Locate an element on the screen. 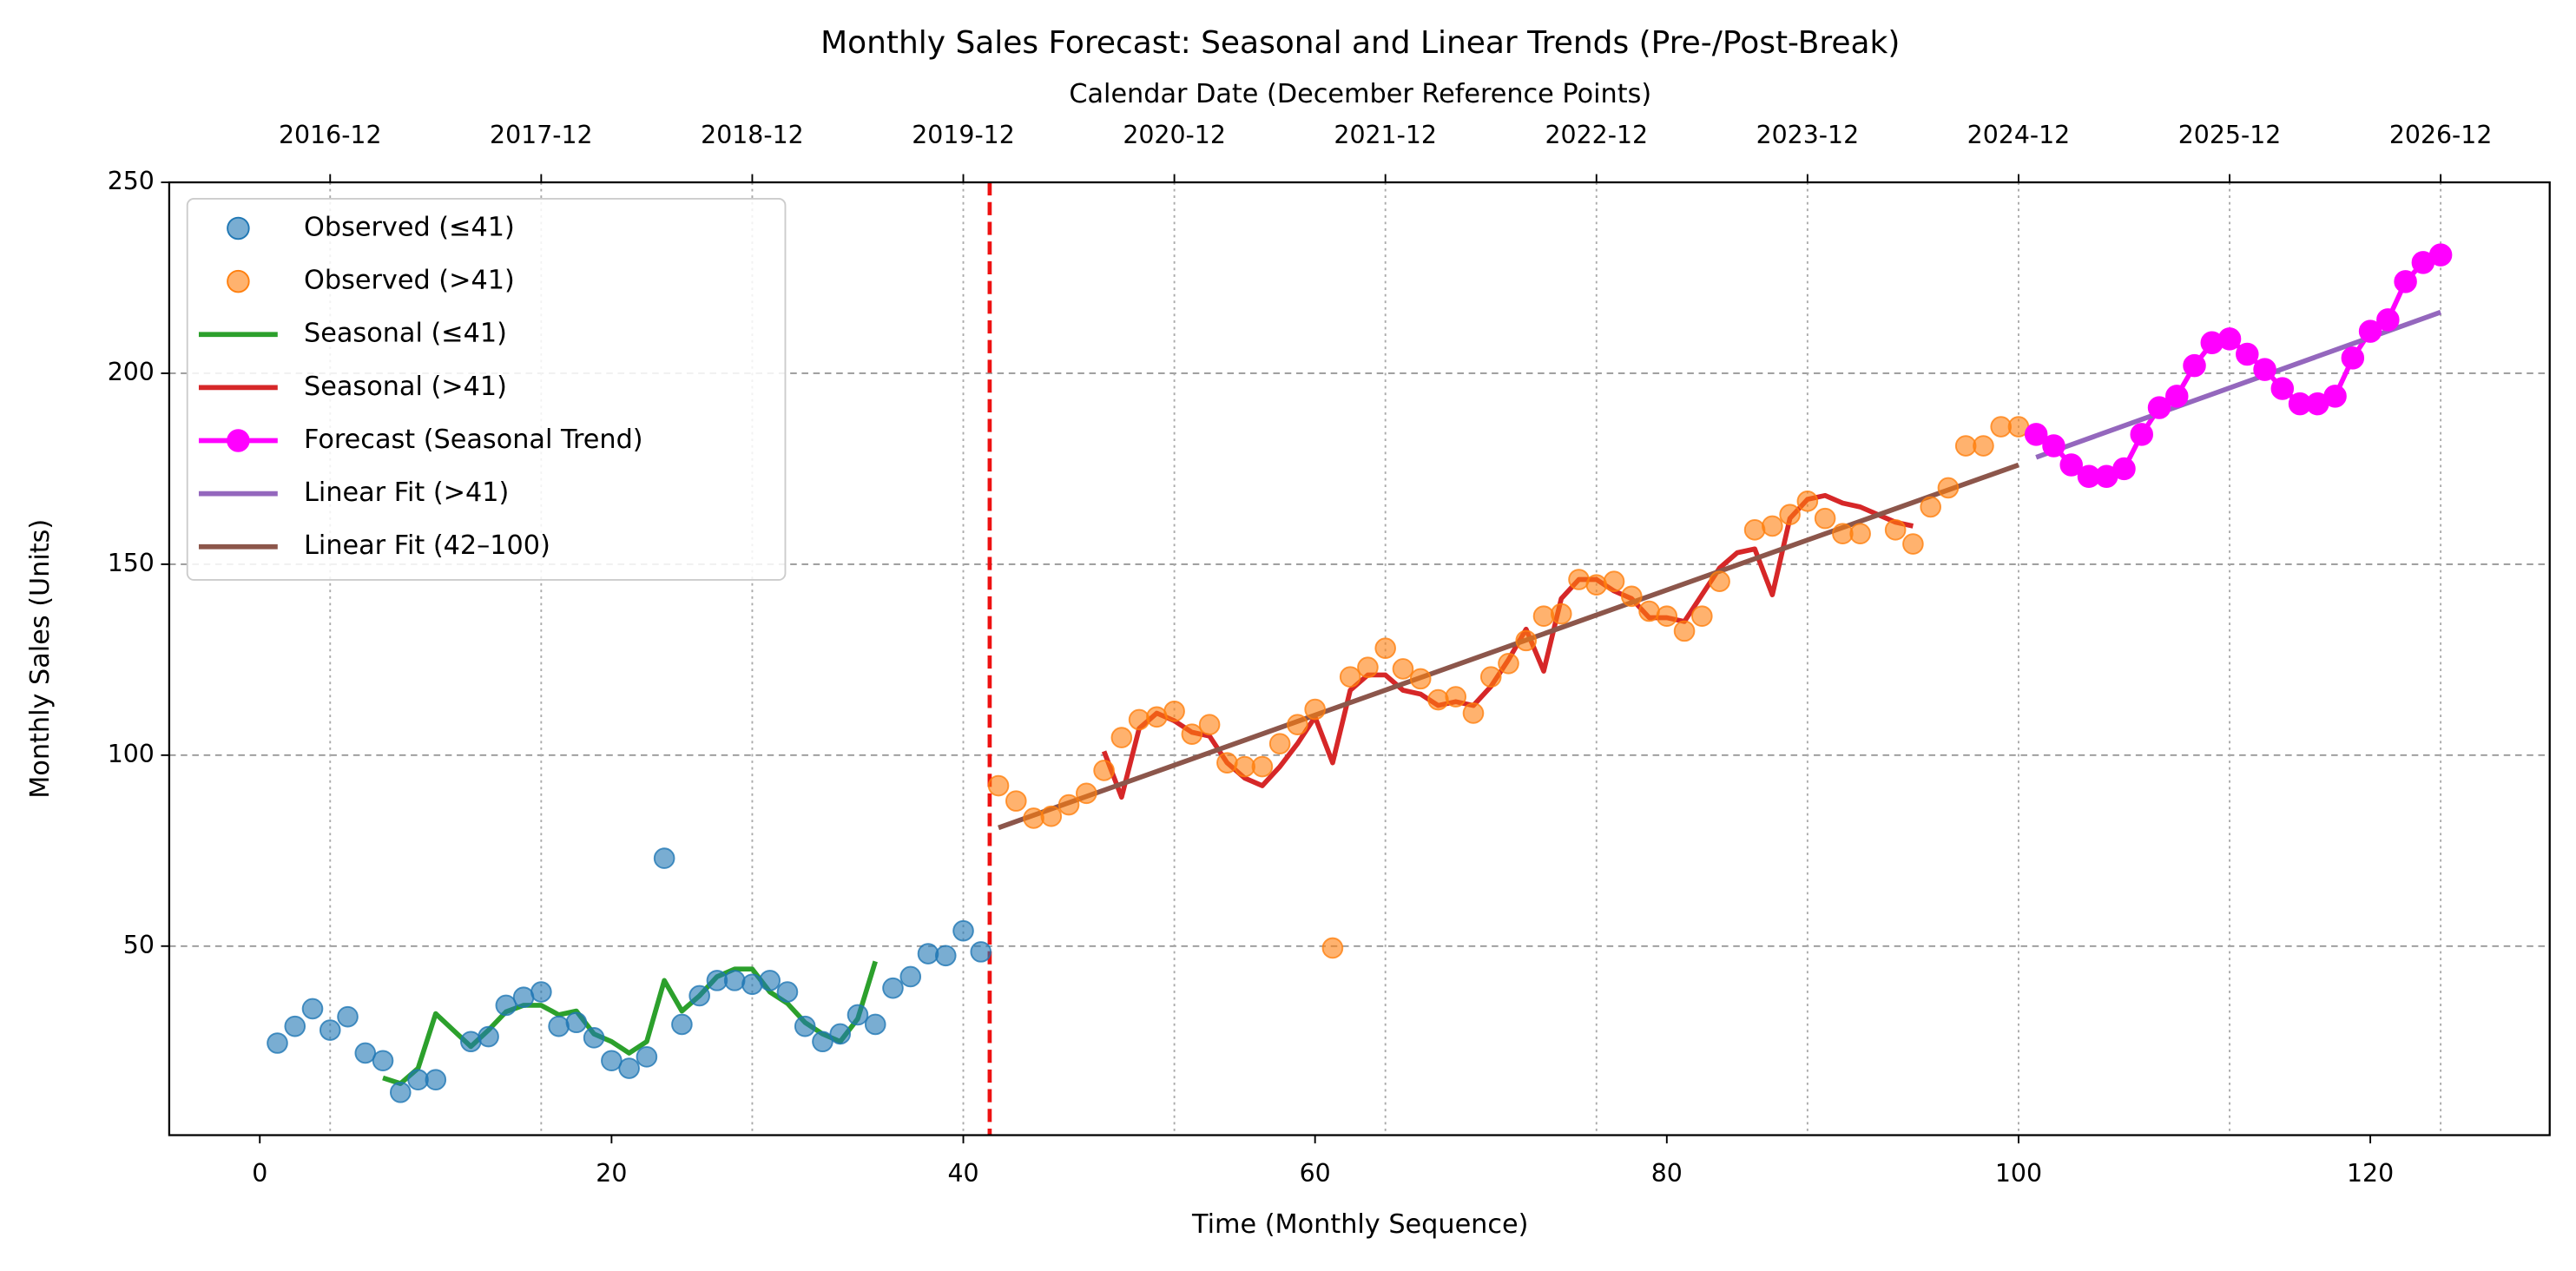 Image resolution: width=2576 pixels, height=1271 pixels. x2-tick-label: 2022-12 is located at coordinates (1596, 135).